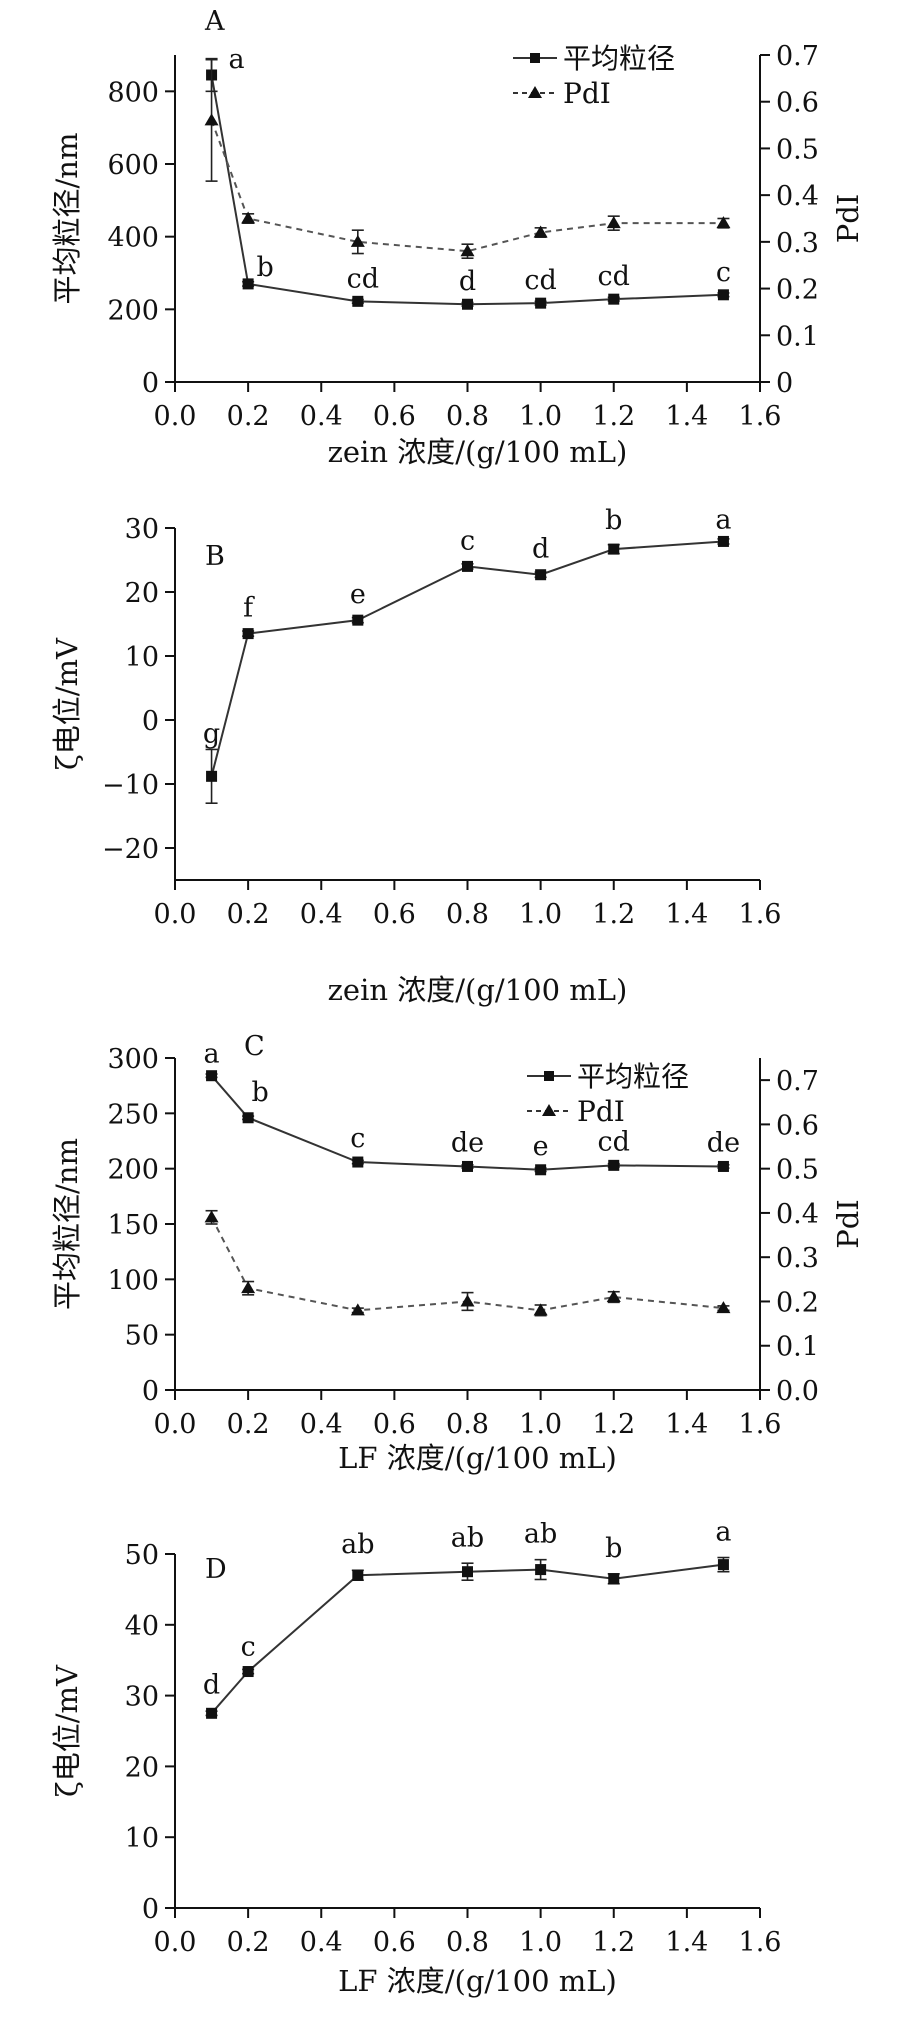 This screenshot has height=2043, width=923. What do you see at coordinates (133, 1059) in the screenshot?
I see `y-tick-label: 300` at bounding box center [133, 1059].